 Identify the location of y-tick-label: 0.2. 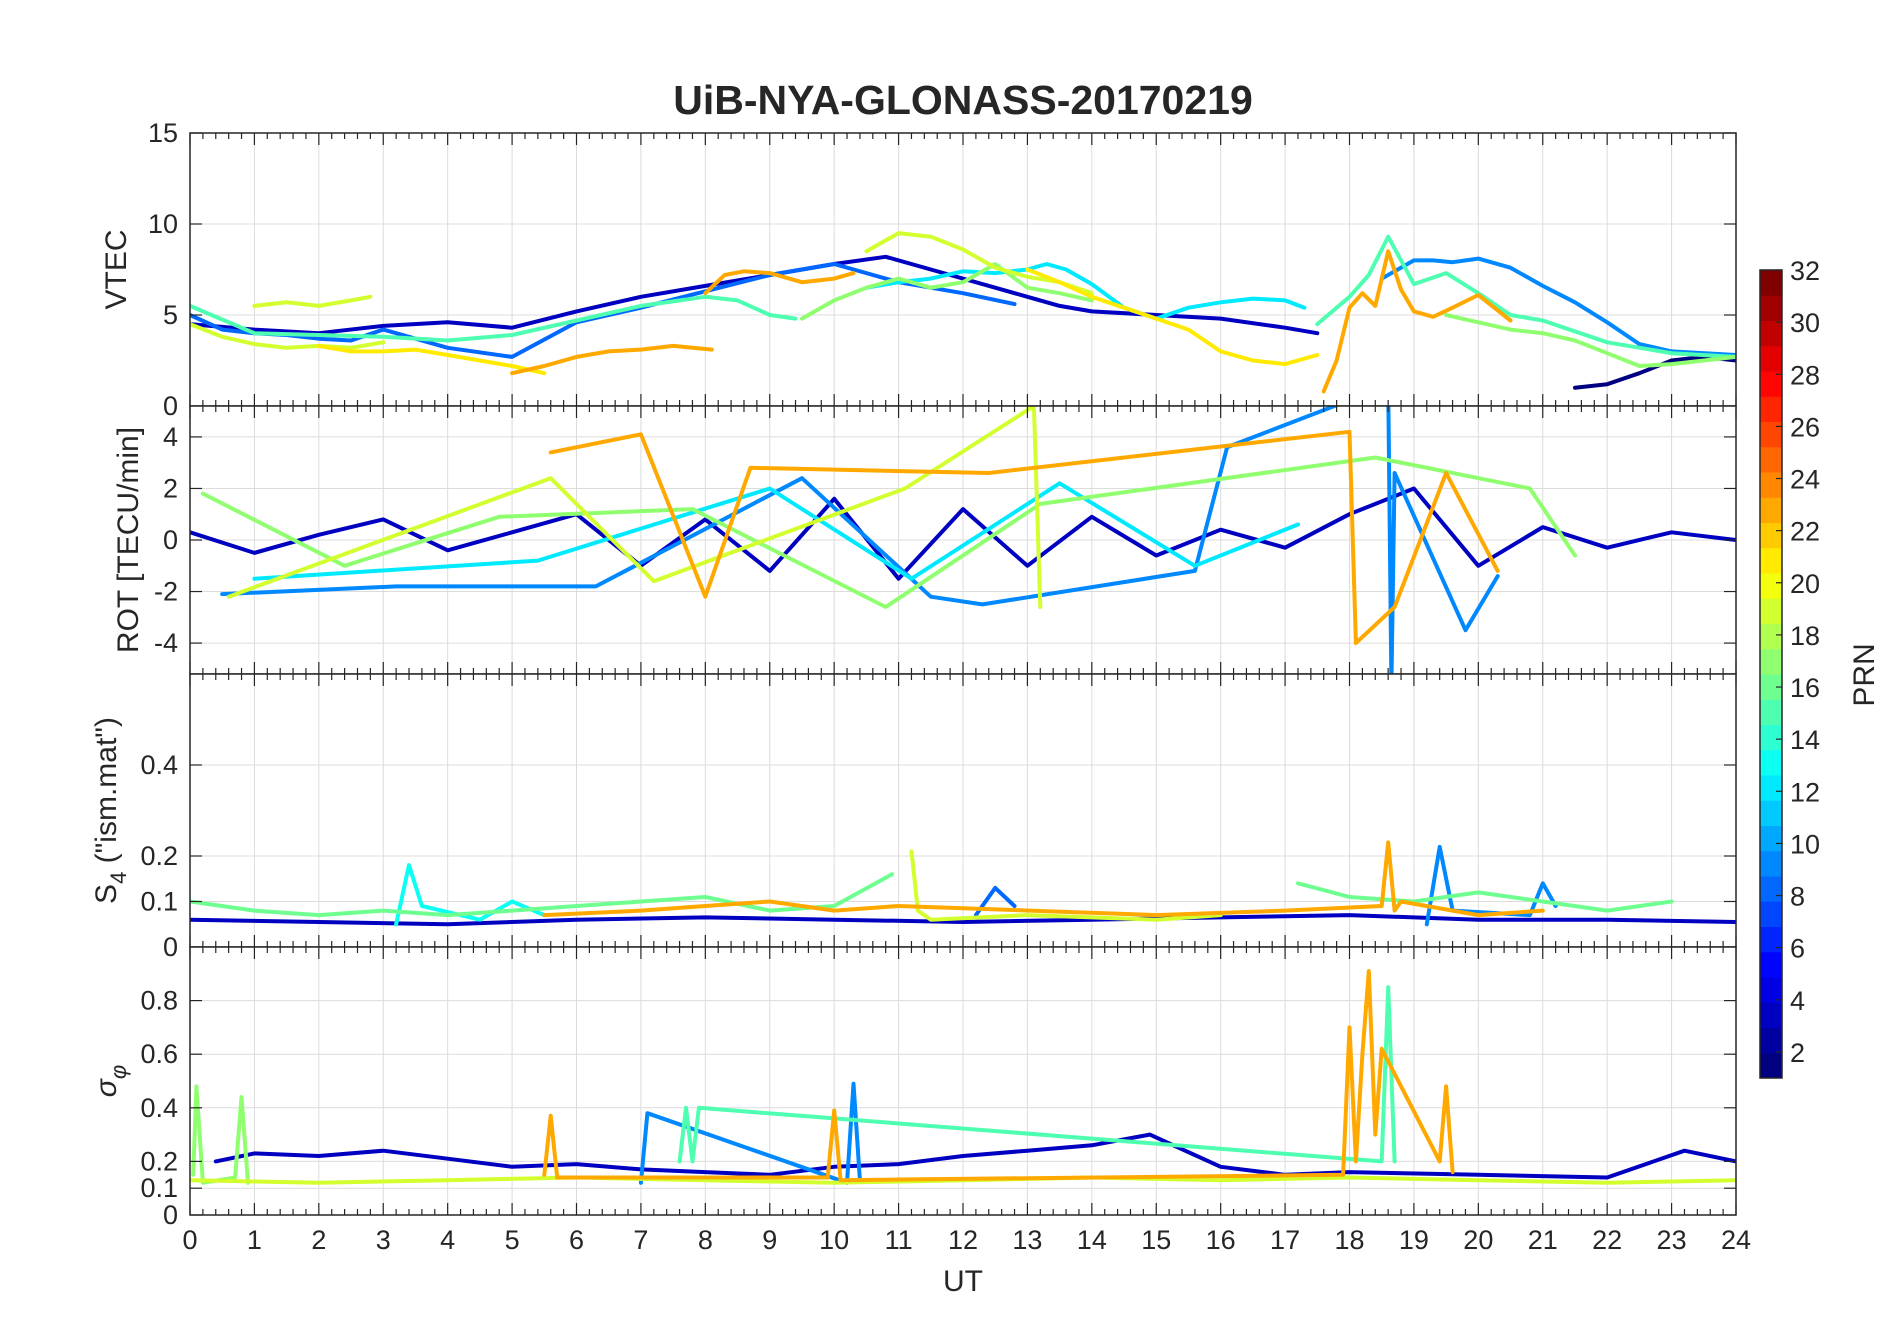
(159, 856).